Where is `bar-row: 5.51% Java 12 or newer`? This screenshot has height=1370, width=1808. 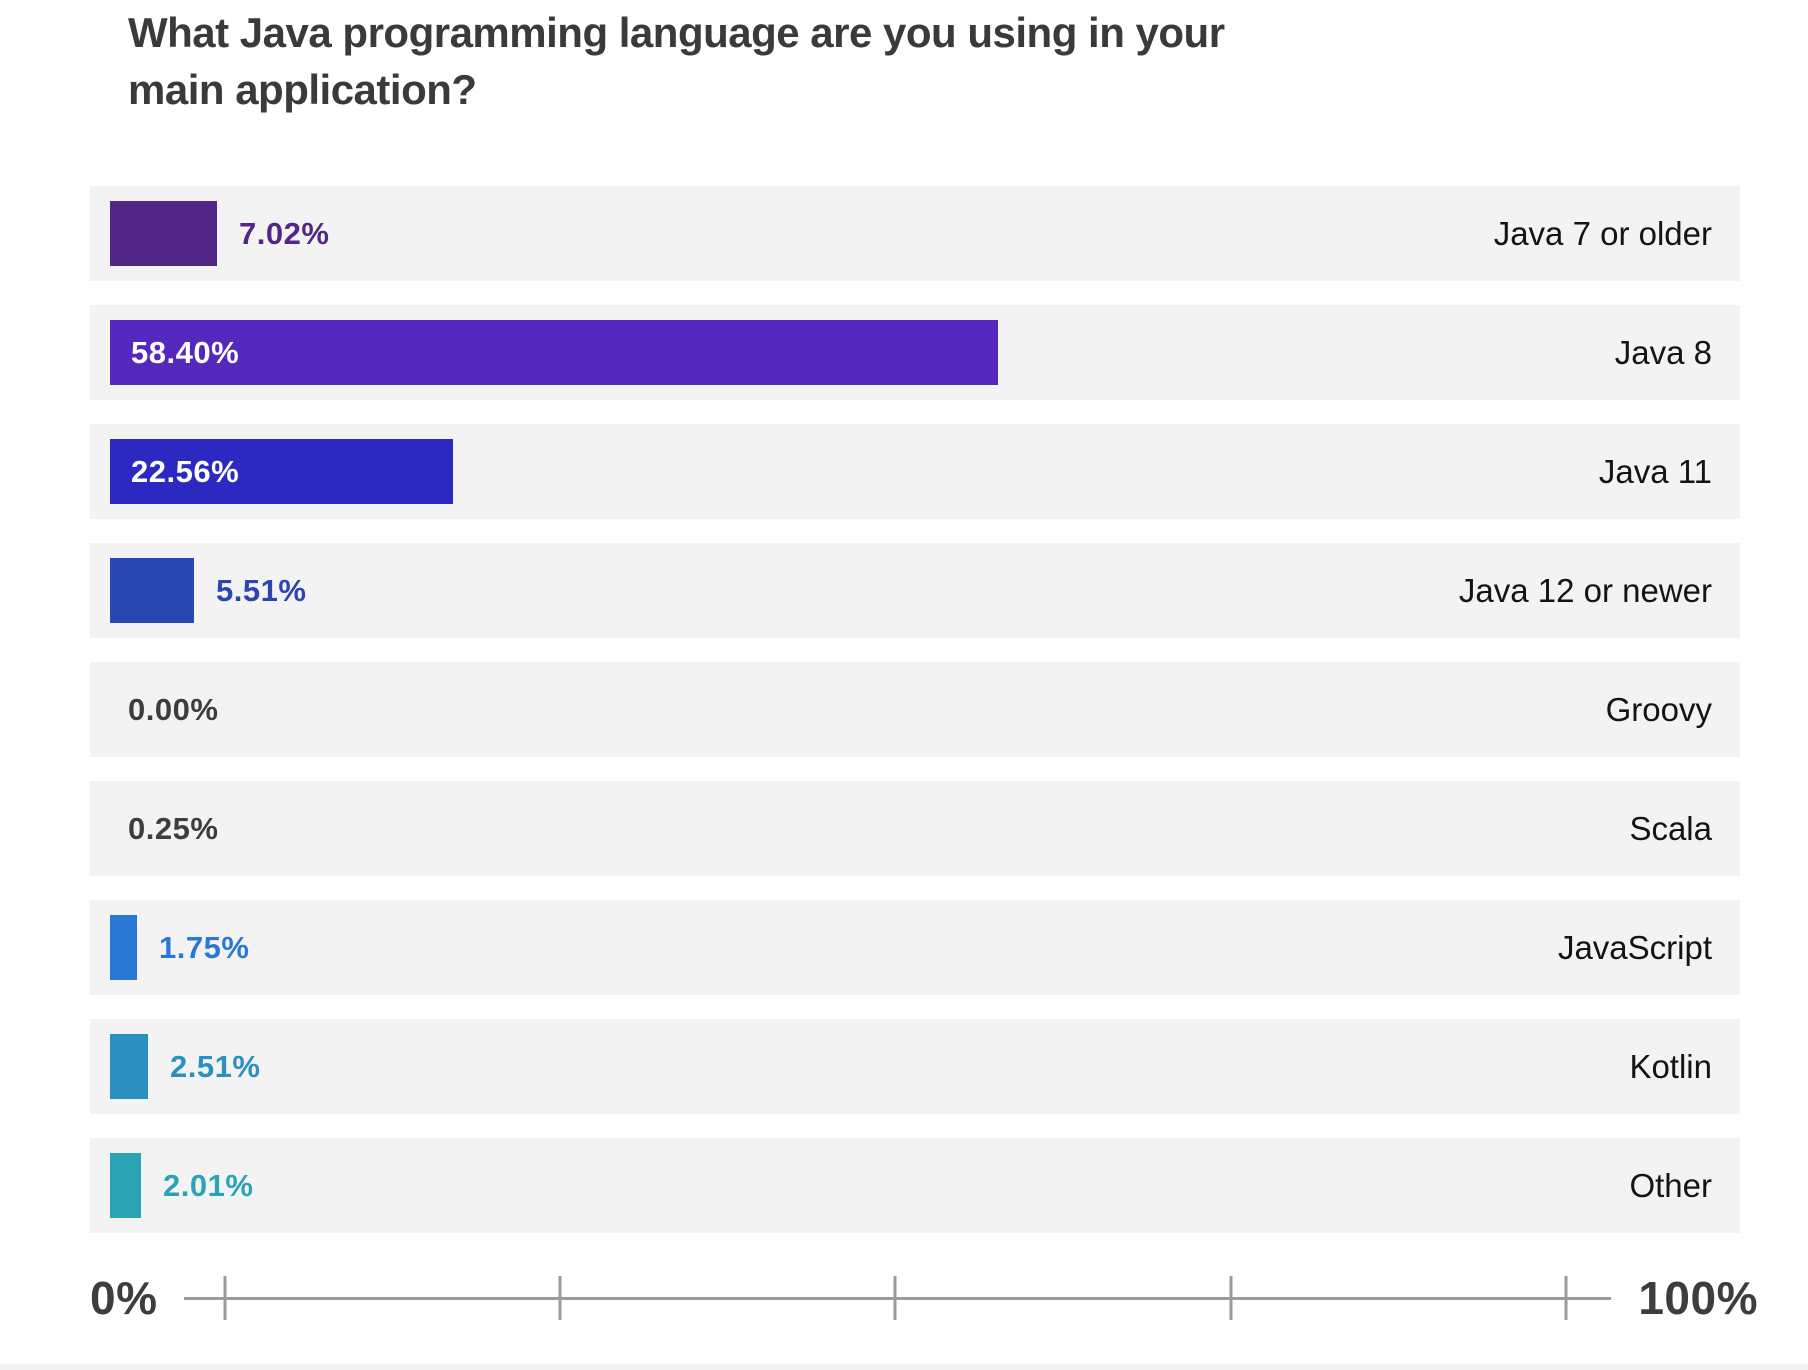 bar-row: 5.51% Java 12 or newer is located at coordinates (915, 590).